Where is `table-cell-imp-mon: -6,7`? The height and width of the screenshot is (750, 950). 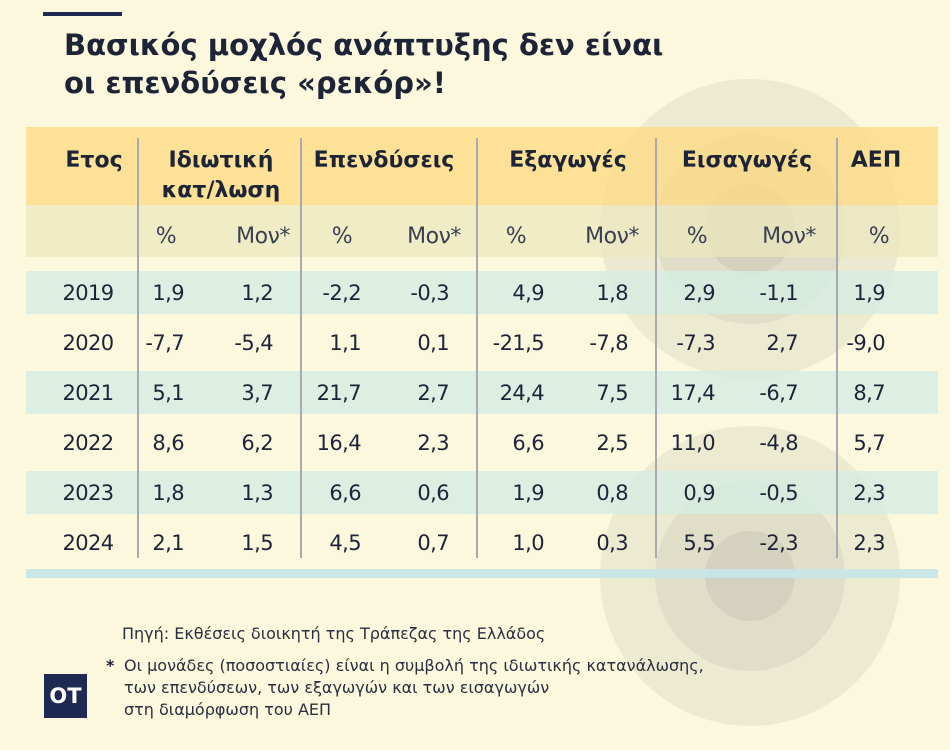 table-cell-imp-mon: -6,7 is located at coordinates (778, 393).